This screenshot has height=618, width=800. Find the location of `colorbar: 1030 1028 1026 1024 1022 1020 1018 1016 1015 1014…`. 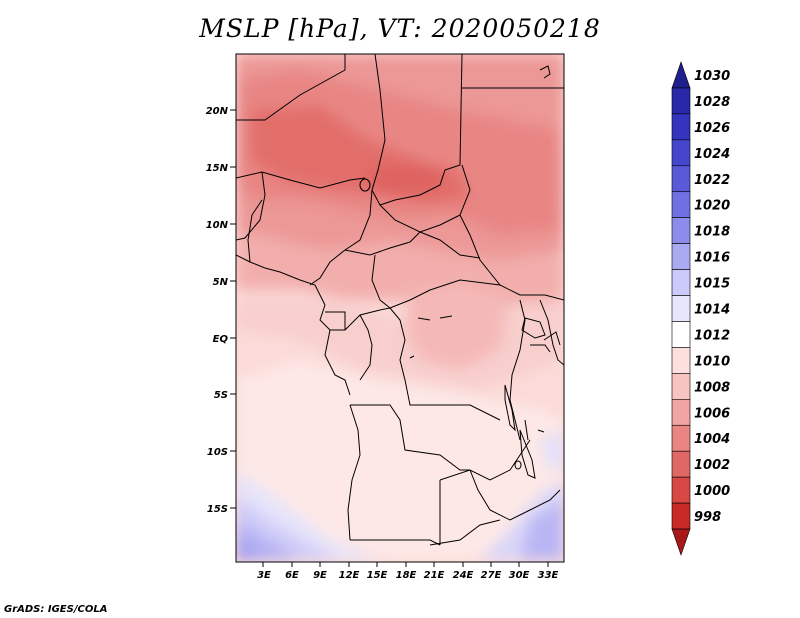

colorbar: 1030 1028 1026 1024 1022 1020 1018 1016 1015 1014… is located at coordinates (700, 308).